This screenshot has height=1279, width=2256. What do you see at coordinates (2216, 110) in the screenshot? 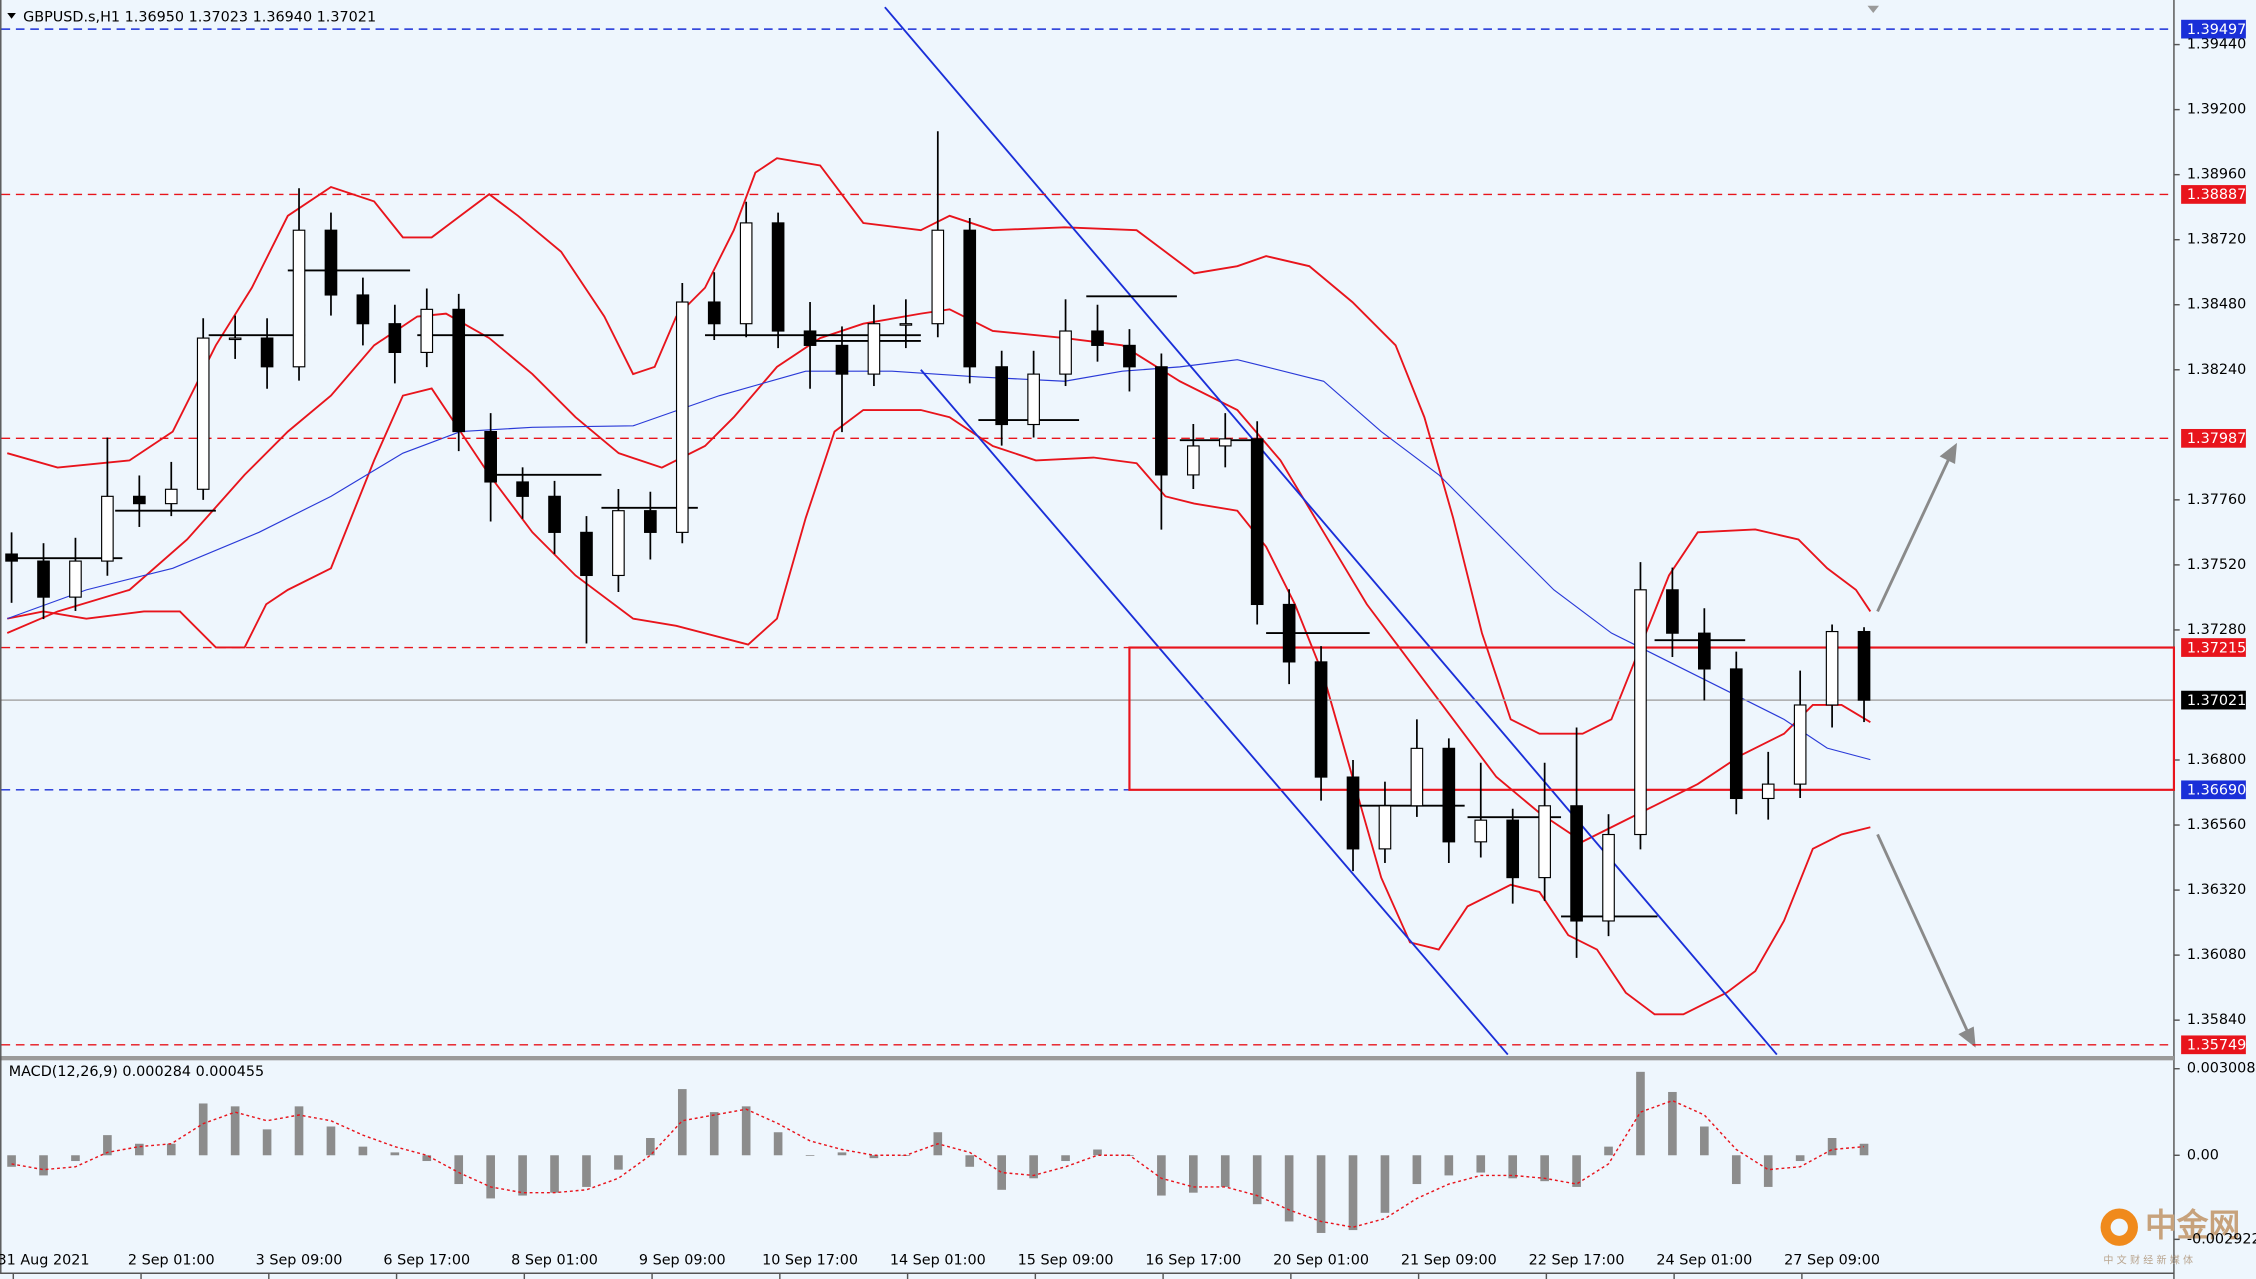
I see `y-tick-label: 1.39200` at bounding box center [2216, 110].